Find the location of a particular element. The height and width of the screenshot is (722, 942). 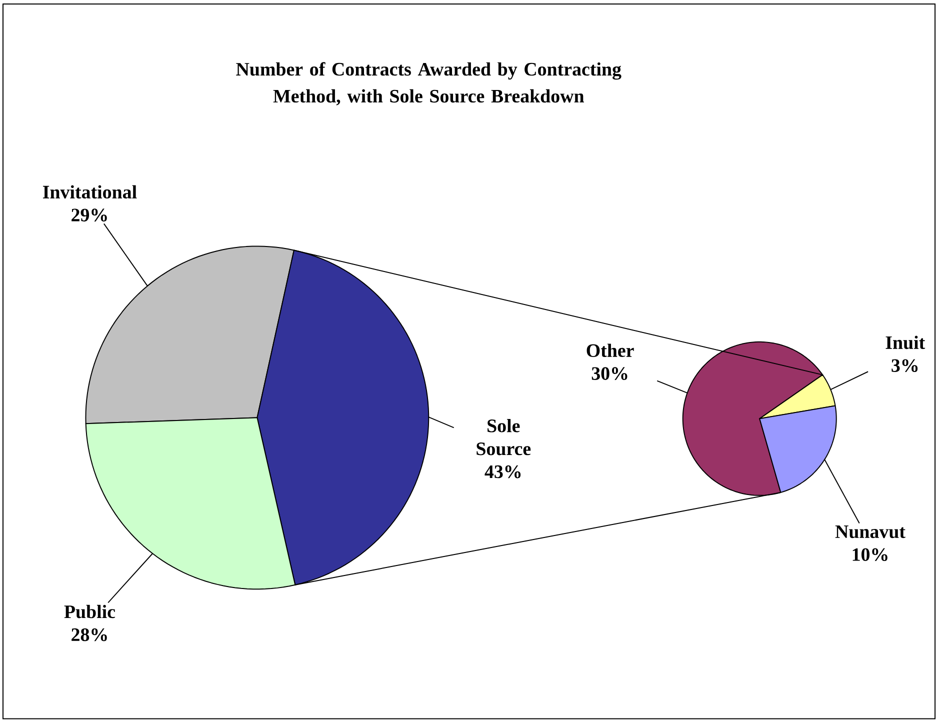

data-label: 30% is located at coordinates (610, 373).